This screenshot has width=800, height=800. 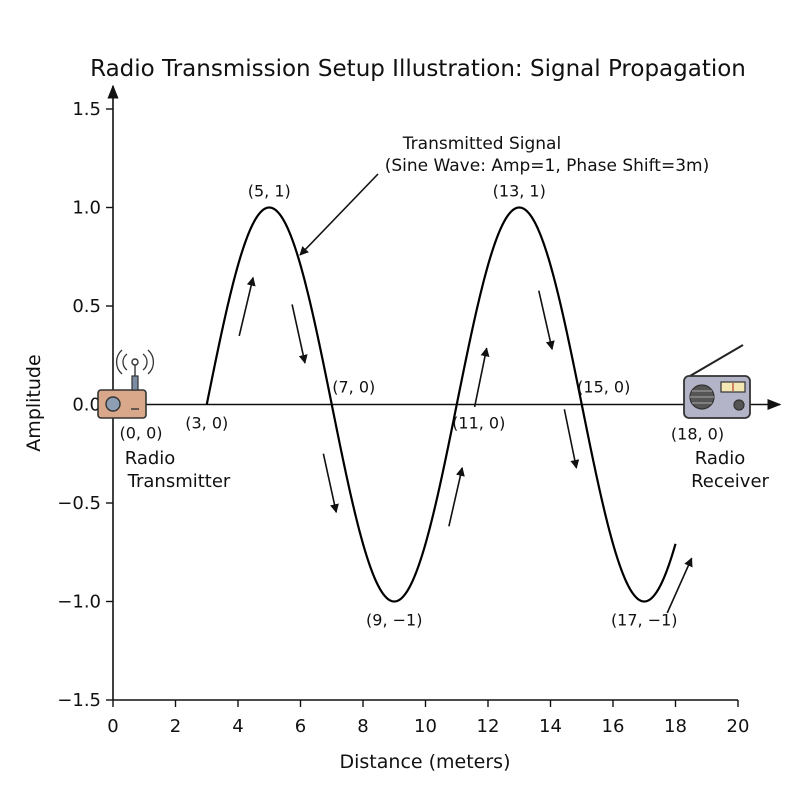 I want to click on x-tick-label: 20, so click(x=738, y=726).